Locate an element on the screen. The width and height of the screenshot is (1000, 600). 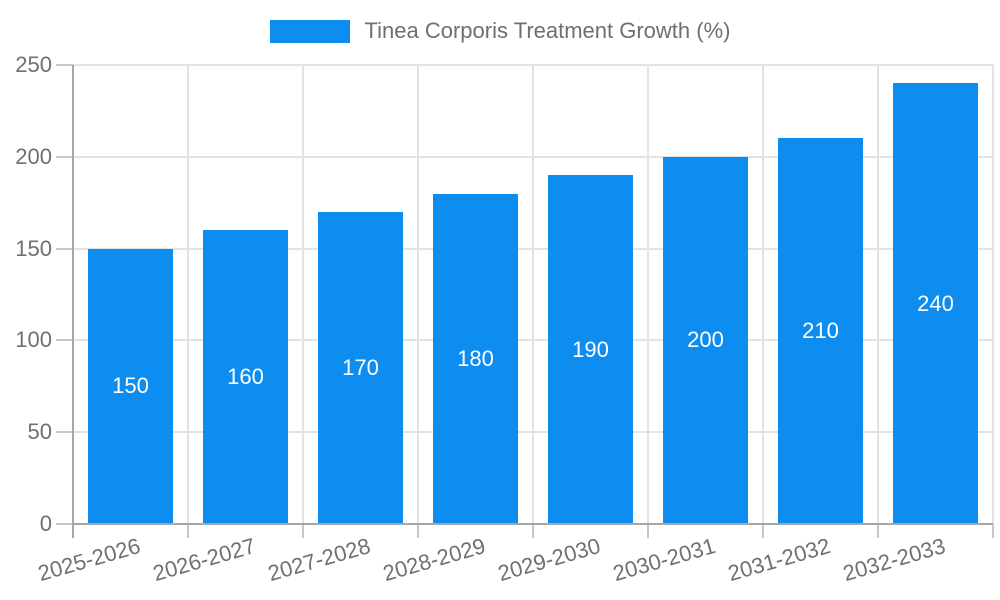
chart-legend: Tinea Corporis Treatment Growth (%) is located at coordinates (500, 31).